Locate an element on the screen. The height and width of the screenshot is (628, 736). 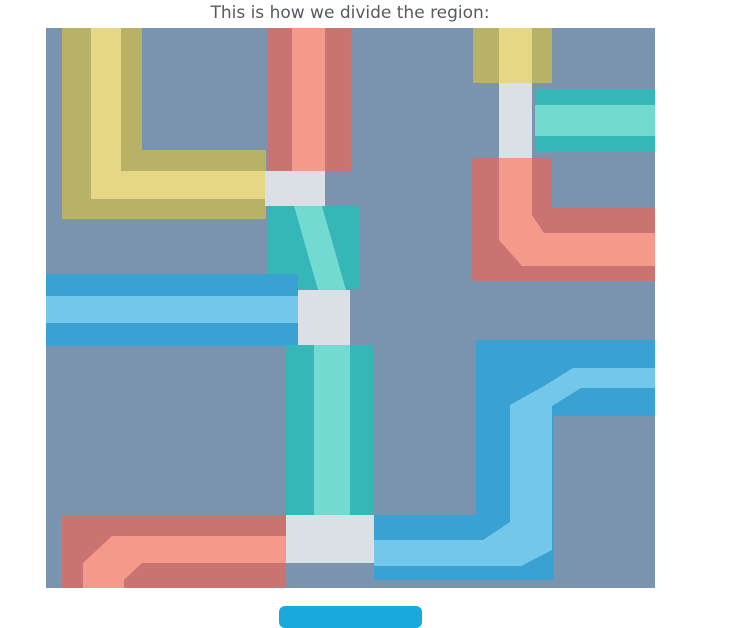
yellow-path-top-left is located at coordinates (164, 123).